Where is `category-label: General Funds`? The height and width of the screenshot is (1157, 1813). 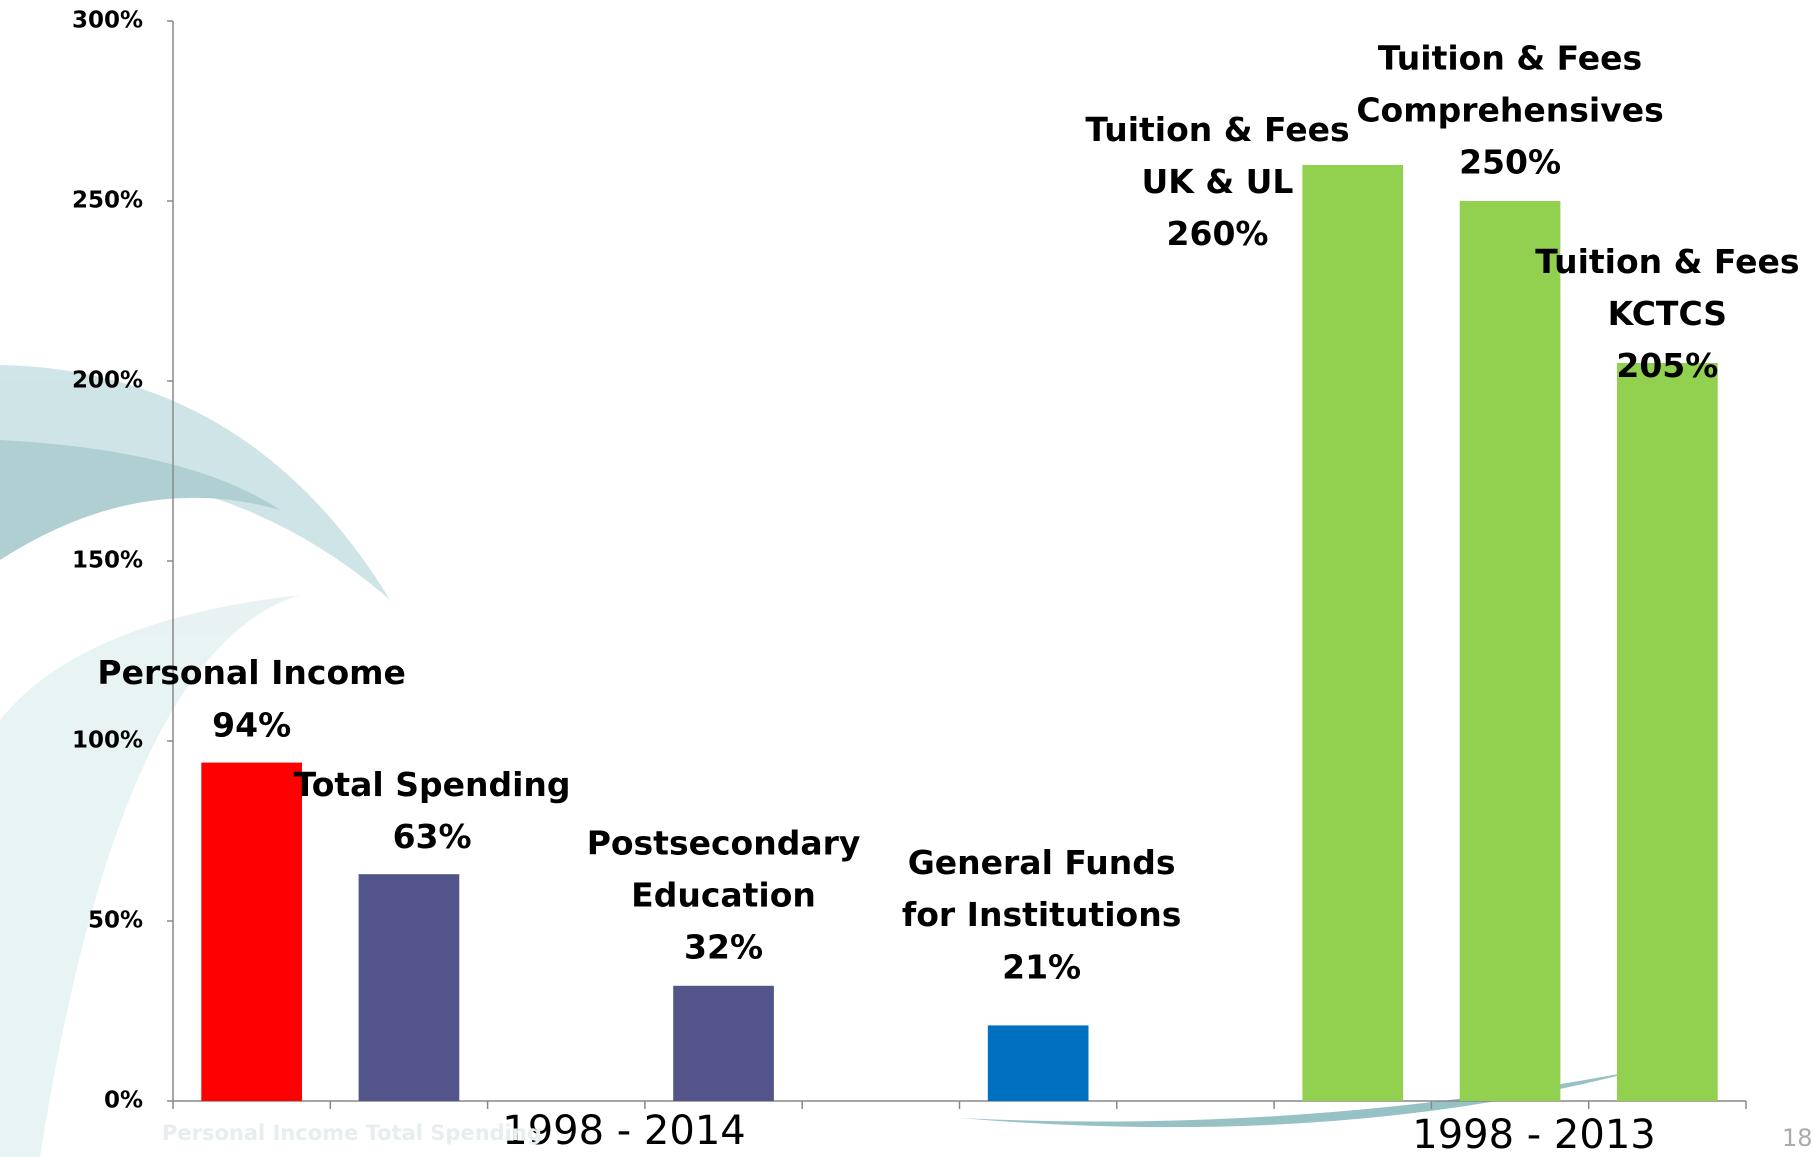
category-label: General Funds is located at coordinates (1042, 862).